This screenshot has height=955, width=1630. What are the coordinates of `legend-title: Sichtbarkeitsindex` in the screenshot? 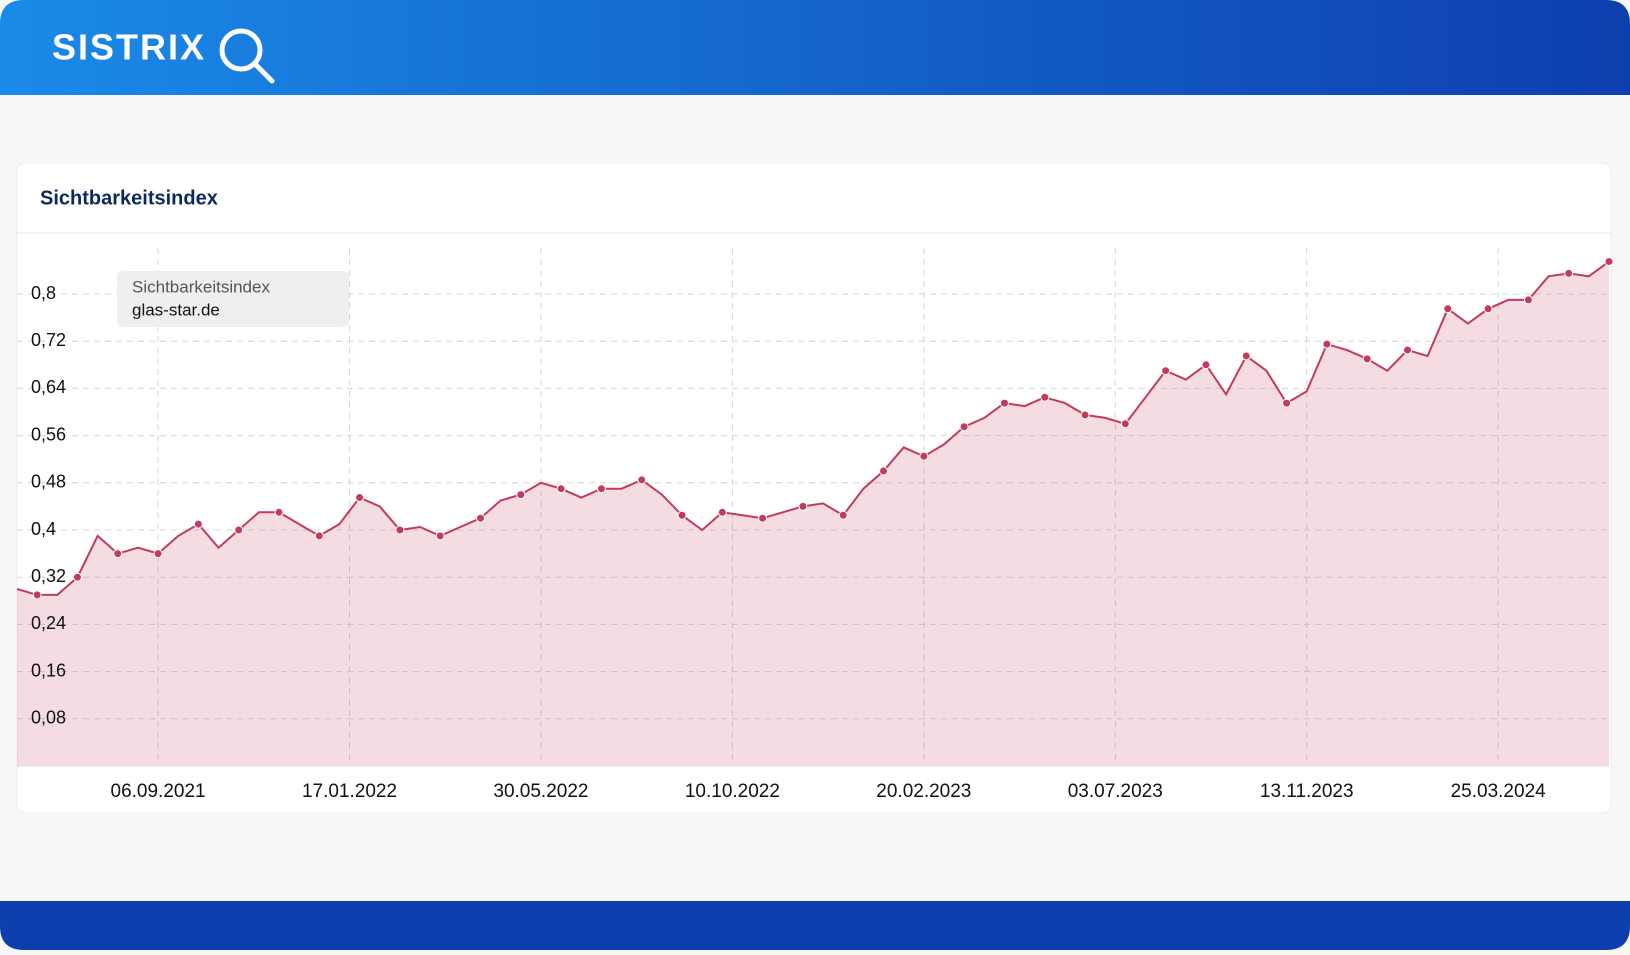 It's located at (201, 286).